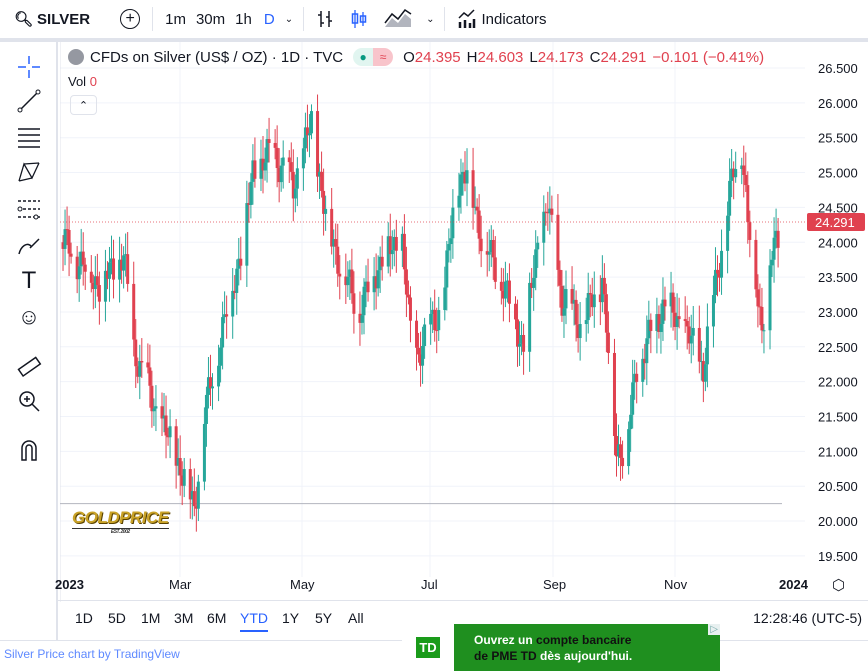 This screenshot has height=671, width=868. Describe the element at coordinates (472, 57) in the screenshot. I see `high-label: H` at that location.